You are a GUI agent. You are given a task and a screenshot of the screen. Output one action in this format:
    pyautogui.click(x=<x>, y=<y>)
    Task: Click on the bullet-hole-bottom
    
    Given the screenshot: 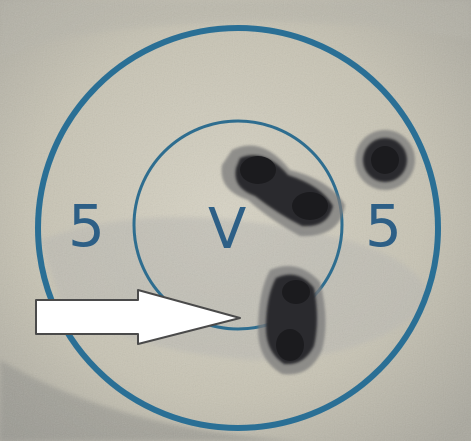 What is the action you would take?
    pyautogui.click(x=292, y=320)
    